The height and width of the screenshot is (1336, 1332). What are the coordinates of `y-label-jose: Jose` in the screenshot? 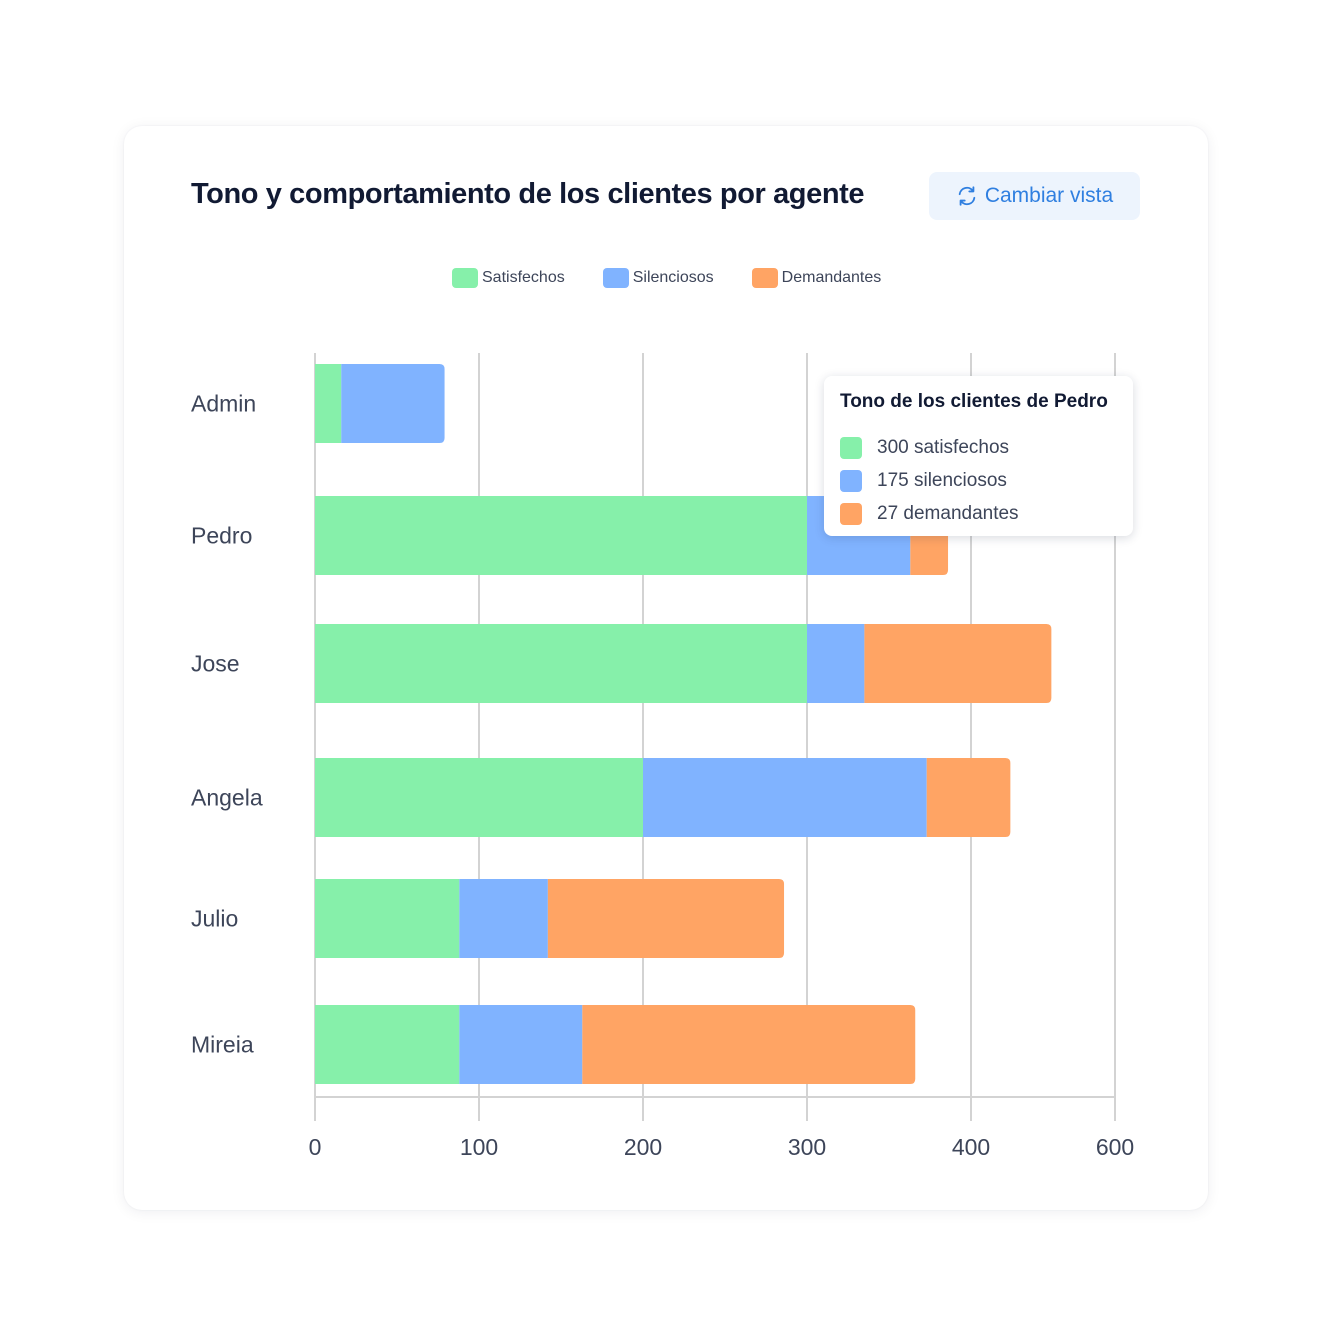 It's located at (215, 664).